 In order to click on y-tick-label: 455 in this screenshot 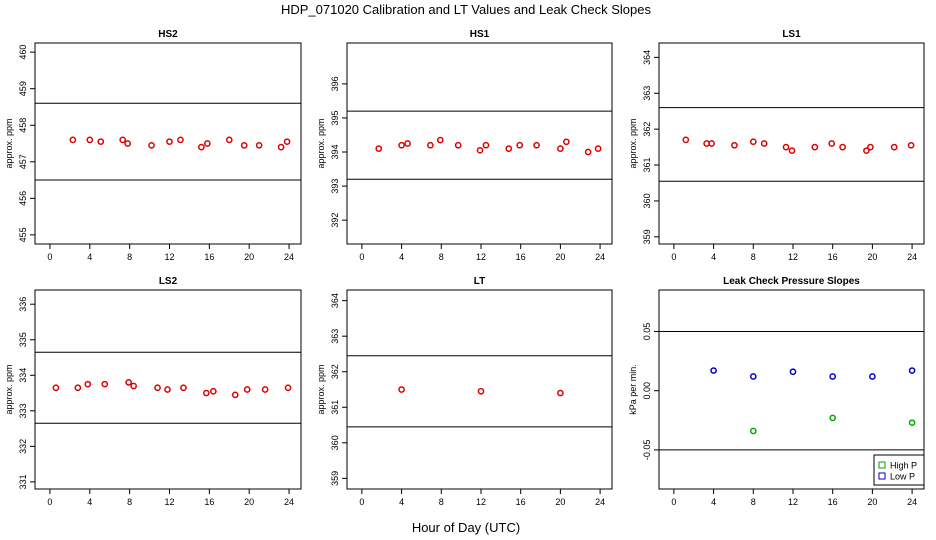, I will do `click(23, 234)`.